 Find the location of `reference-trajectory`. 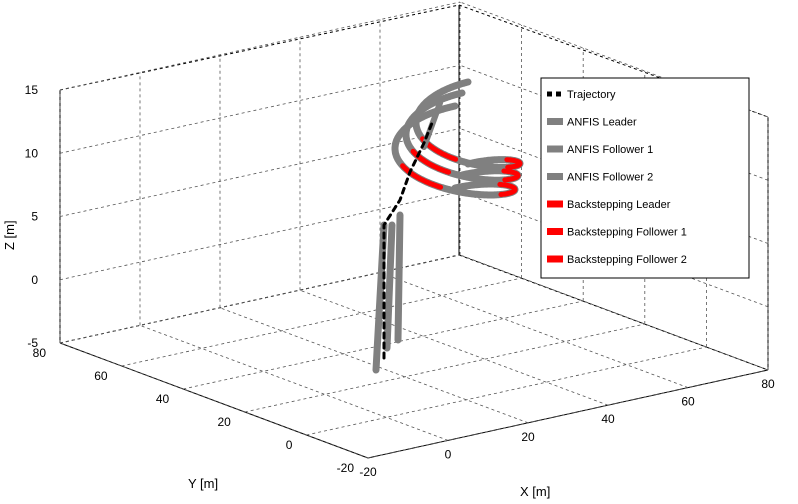

reference-trajectory is located at coordinates (408, 240).